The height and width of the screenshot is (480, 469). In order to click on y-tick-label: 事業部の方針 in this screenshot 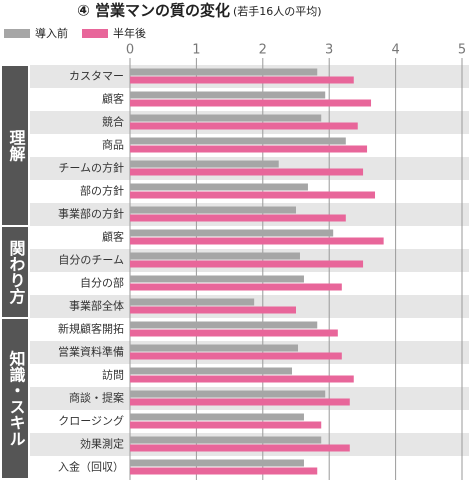, I will do `click(91, 214)`.